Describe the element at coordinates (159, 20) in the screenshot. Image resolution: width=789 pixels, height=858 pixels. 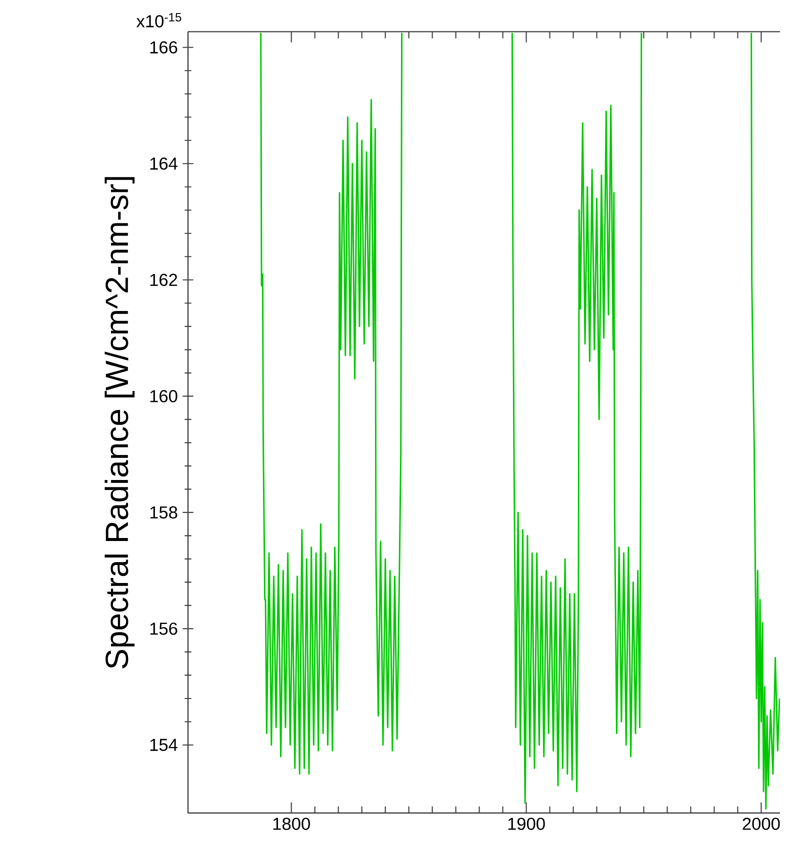
I see `text: x10$^{-15}$` at that location.